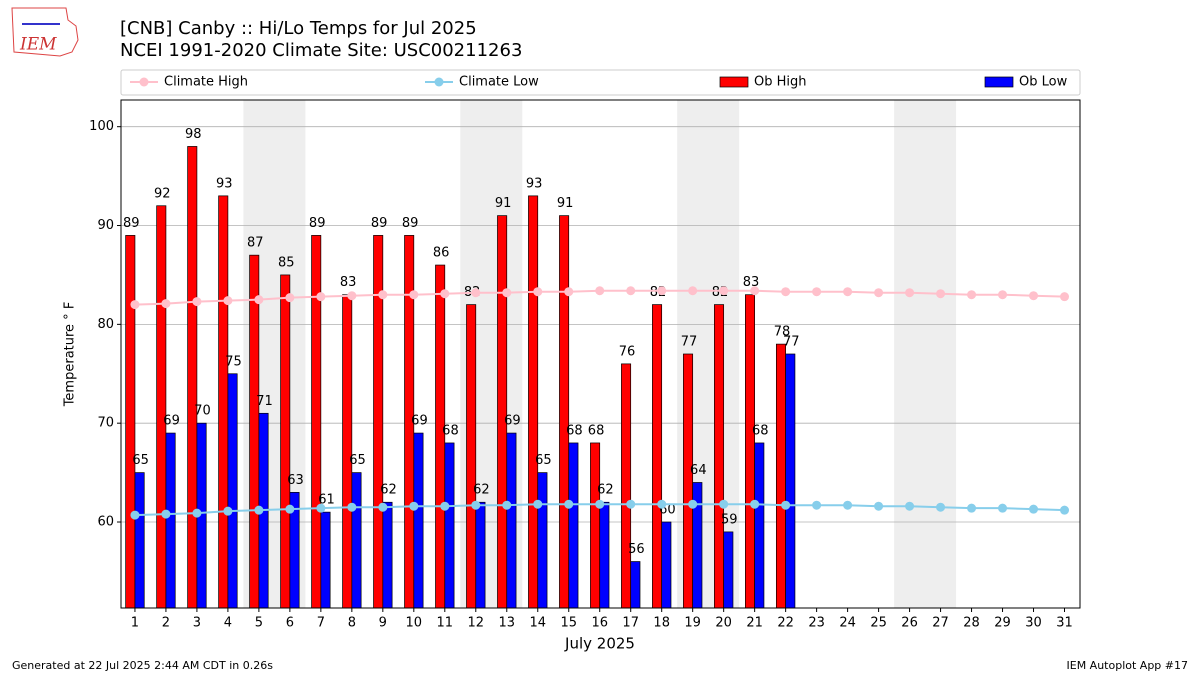 Image resolution: width=1200 pixels, height=679 pixels. Describe the element at coordinates (506, 623) in the screenshot. I see `x-tick-label: 13` at that location.